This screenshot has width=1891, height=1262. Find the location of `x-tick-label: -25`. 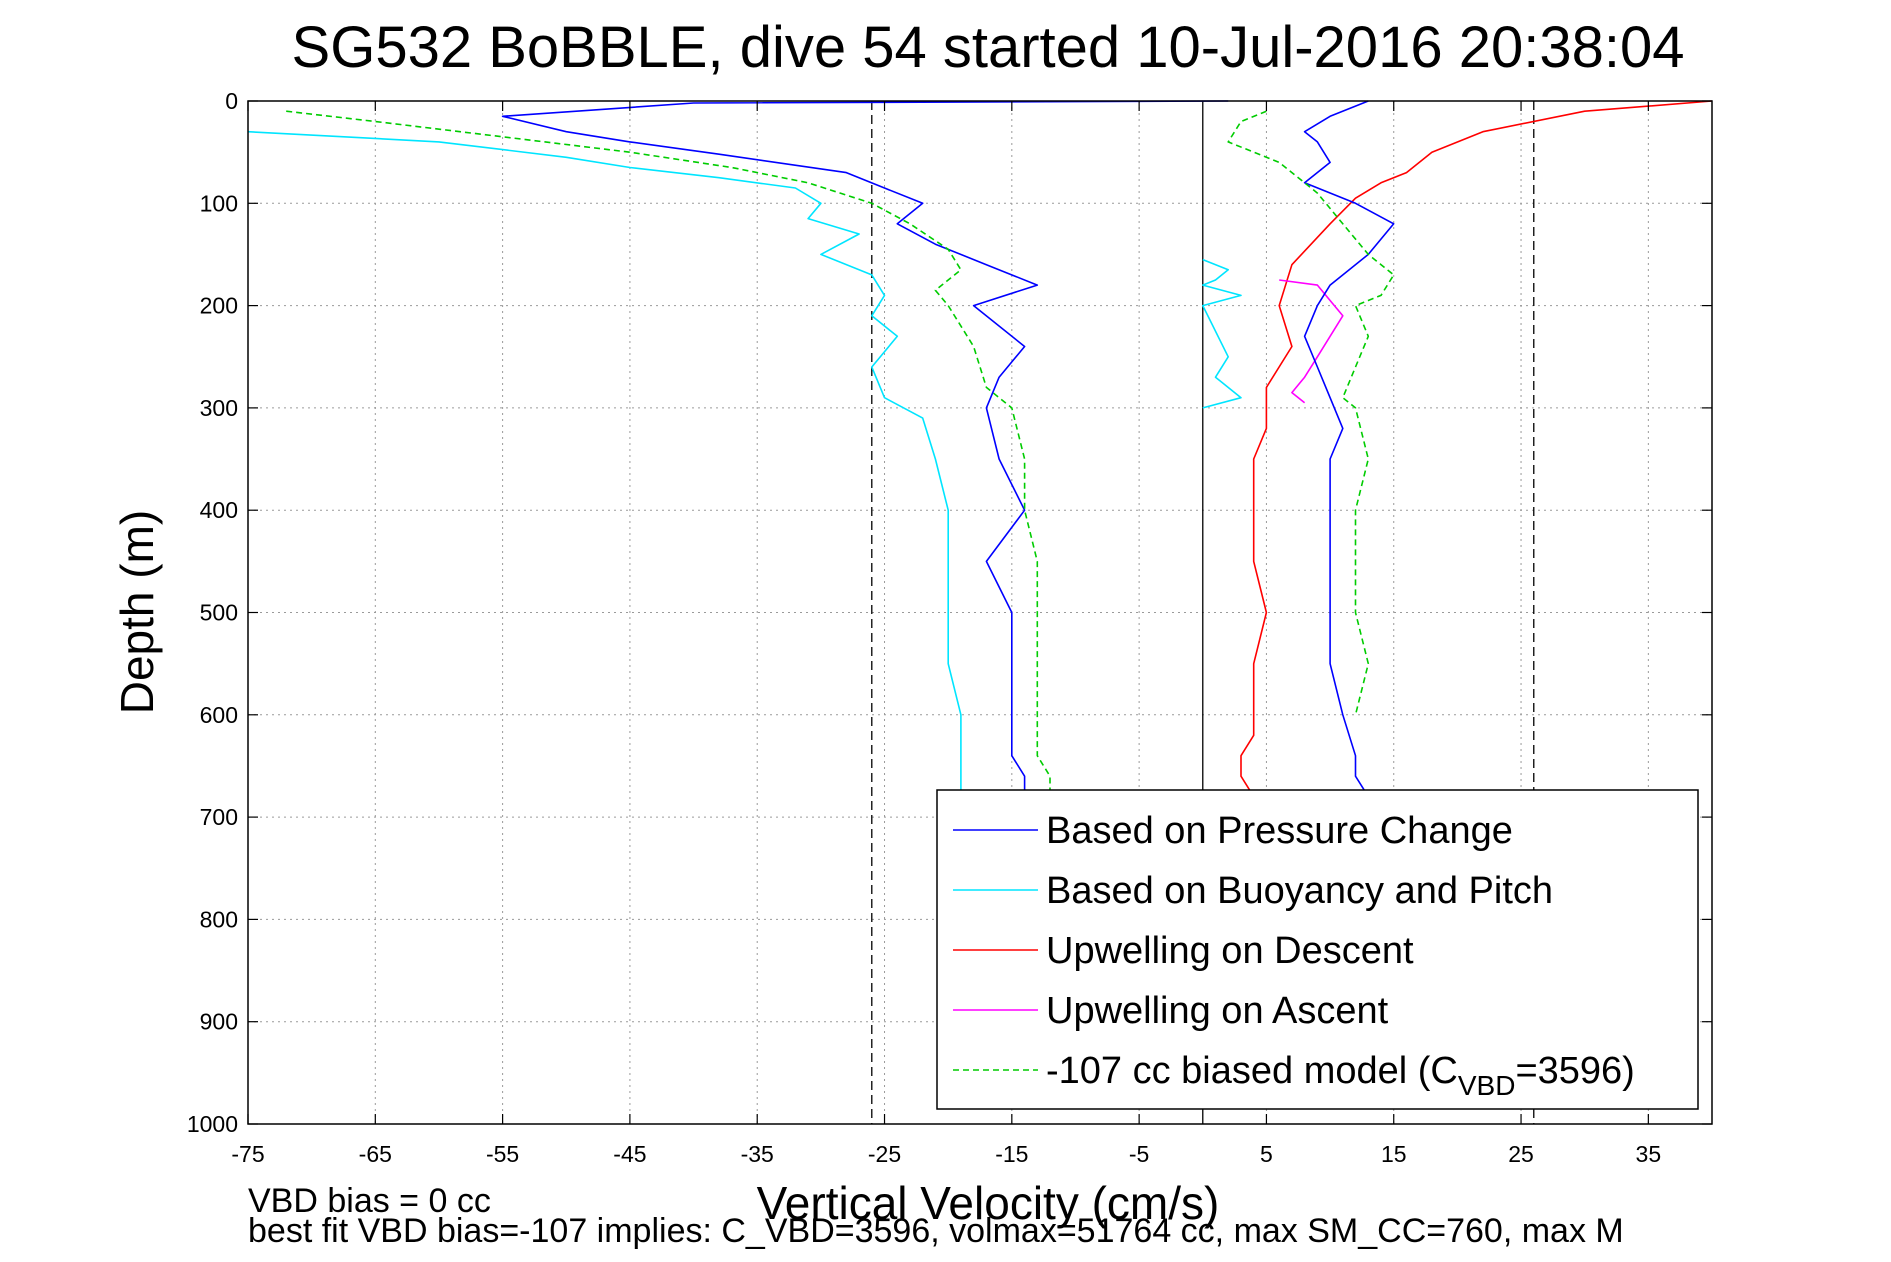

x-tick-label: -25 is located at coordinates (884, 1154).